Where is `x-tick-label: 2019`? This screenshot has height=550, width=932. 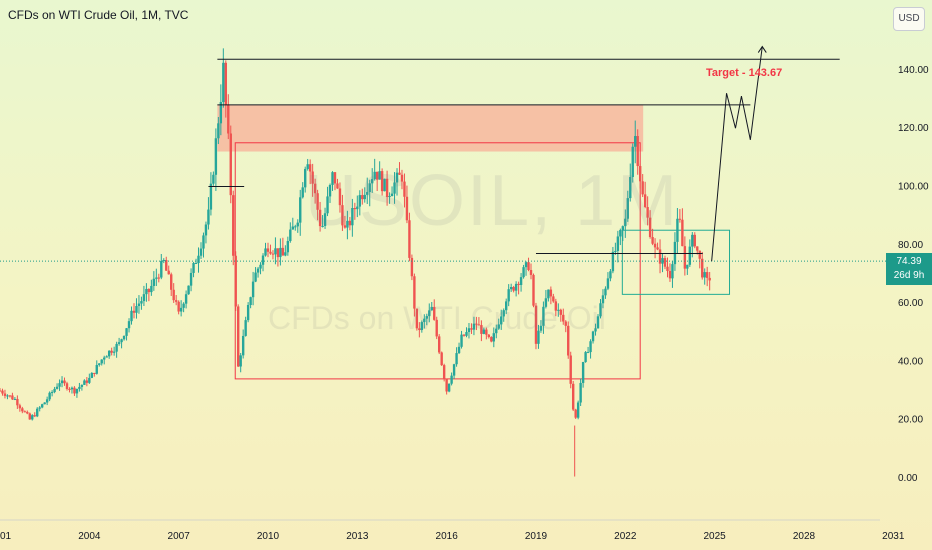 x-tick-label: 2019 is located at coordinates (536, 536).